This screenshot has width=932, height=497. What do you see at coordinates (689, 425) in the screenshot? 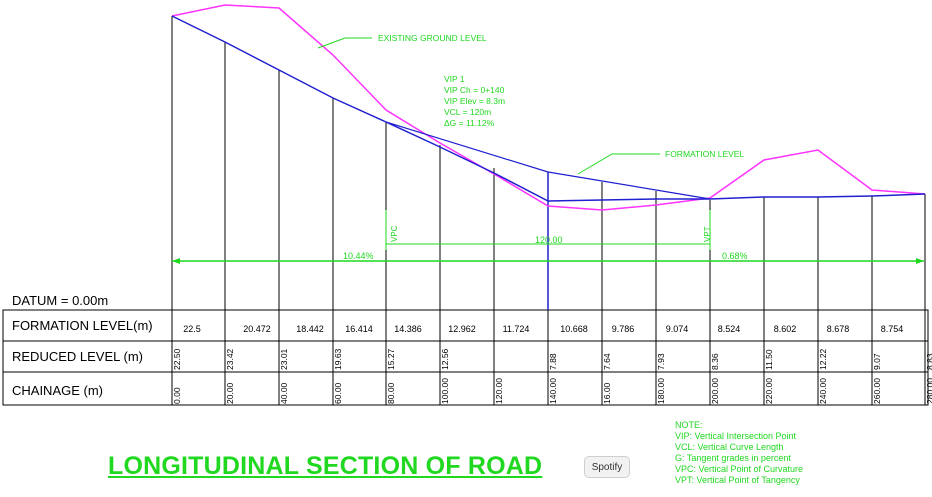
I see `notes-heading: NOTE:` at bounding box center [689, 425].